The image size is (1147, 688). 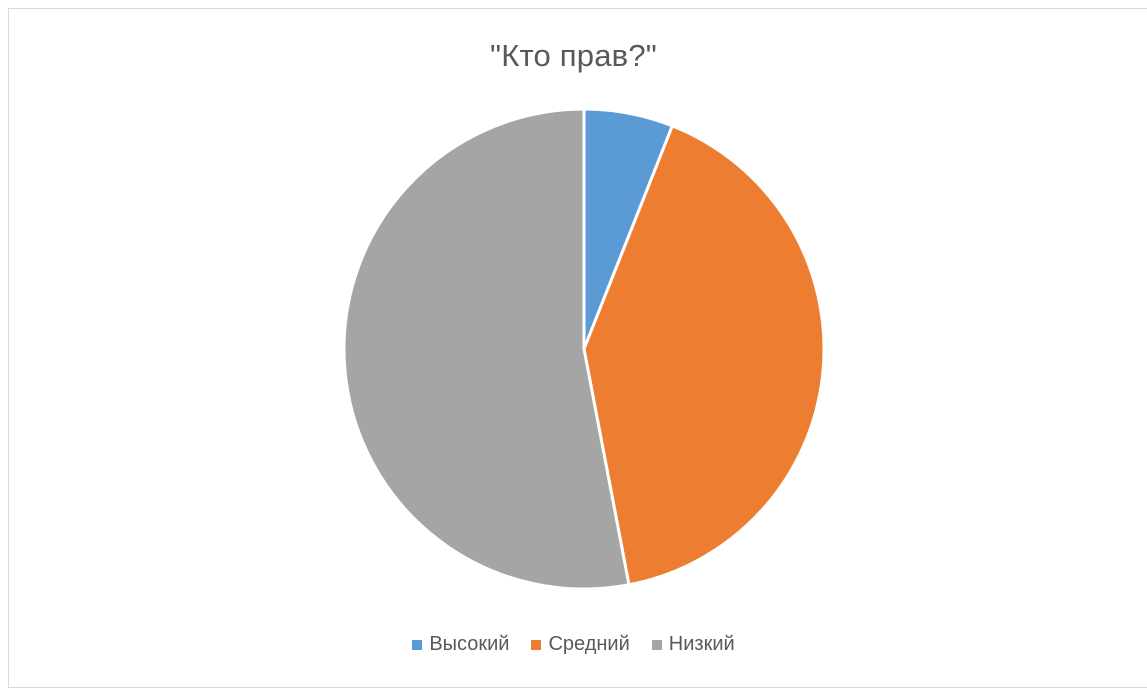 I want to click on legend-item-nizkiy: Низкий, so click(x=693, y=644).